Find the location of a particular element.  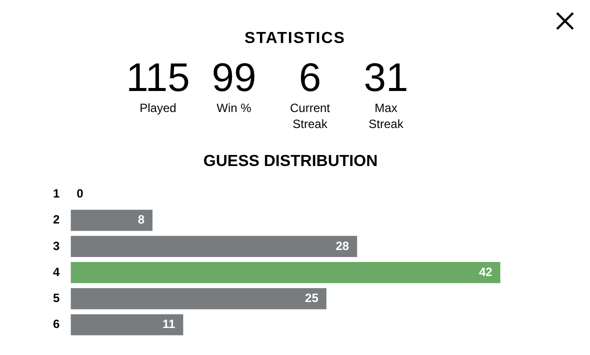

text: STATISTICS is located at coordinates (295, 39).